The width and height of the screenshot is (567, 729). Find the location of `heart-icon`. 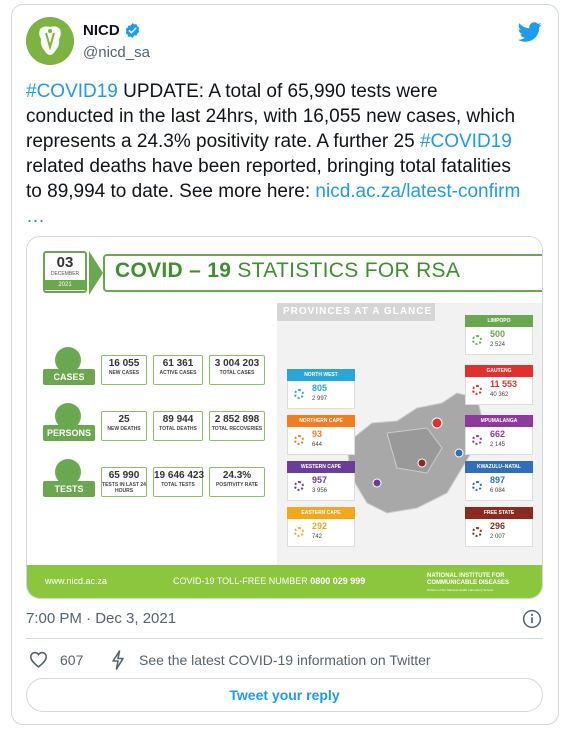

heart-icon is located at coordinates (38, 659).